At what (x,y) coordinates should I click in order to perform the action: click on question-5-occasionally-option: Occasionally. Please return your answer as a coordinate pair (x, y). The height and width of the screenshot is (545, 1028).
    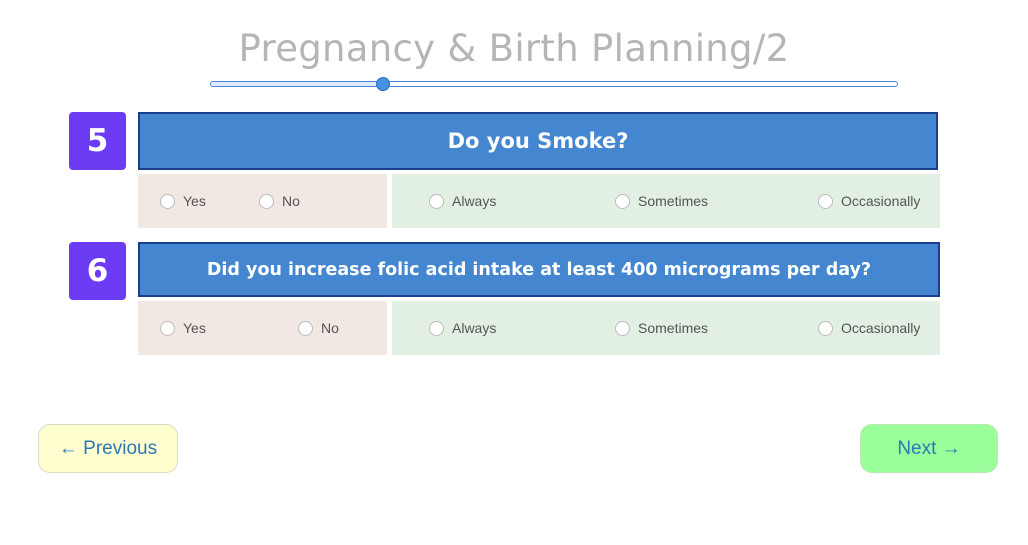
    Looking at the image, I should click on (869, 201).